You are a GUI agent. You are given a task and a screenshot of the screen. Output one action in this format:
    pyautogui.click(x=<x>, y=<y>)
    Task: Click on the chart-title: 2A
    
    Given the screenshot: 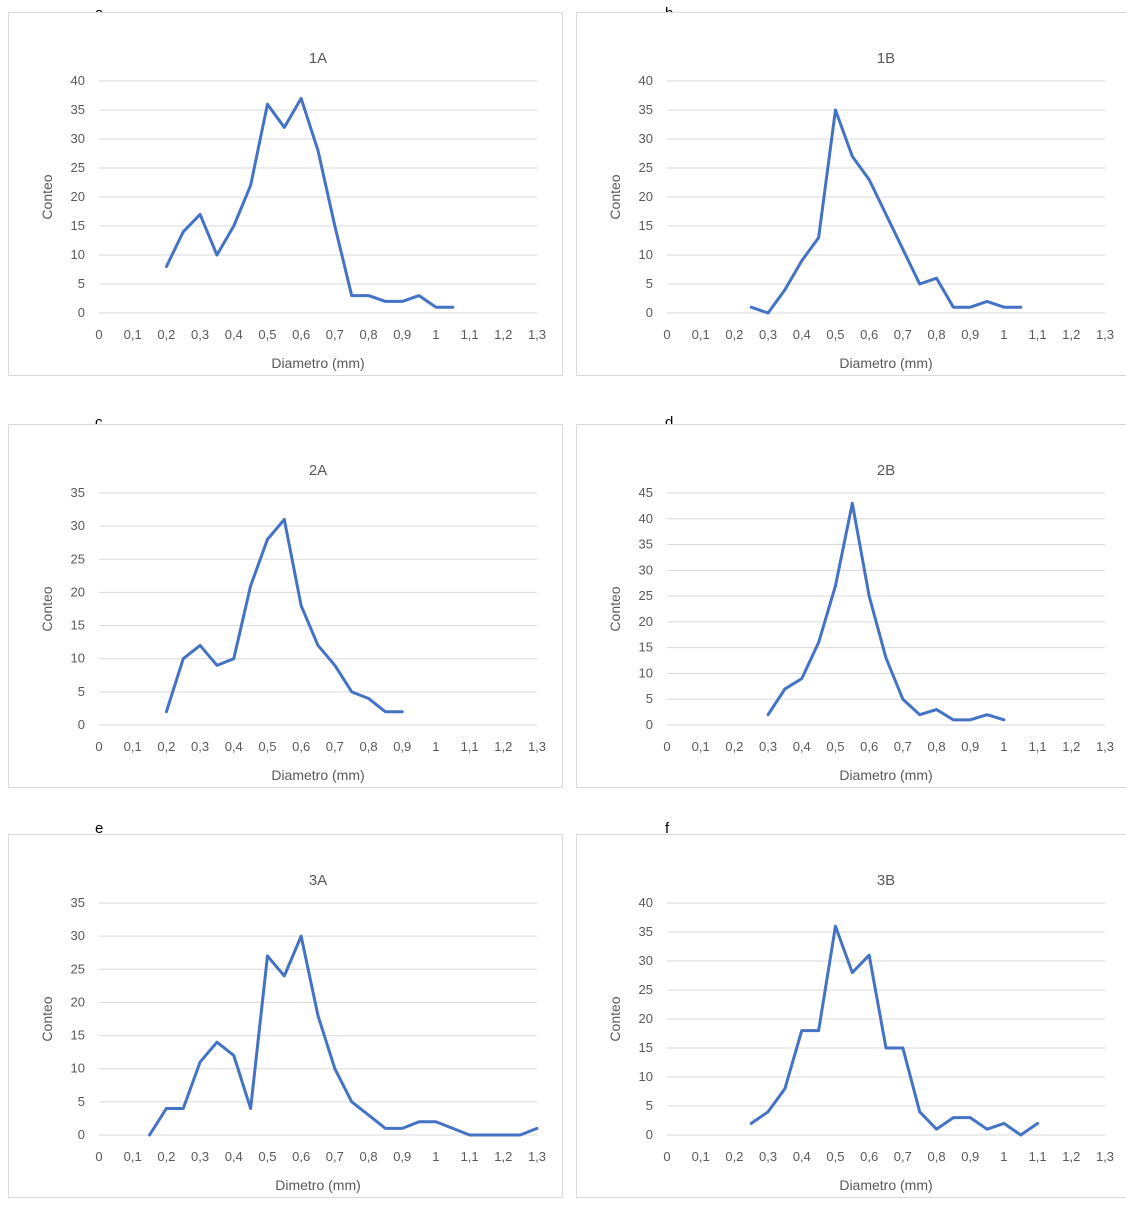 What is the action you would take?
    pyautogui.click(x=318, y=470)
    